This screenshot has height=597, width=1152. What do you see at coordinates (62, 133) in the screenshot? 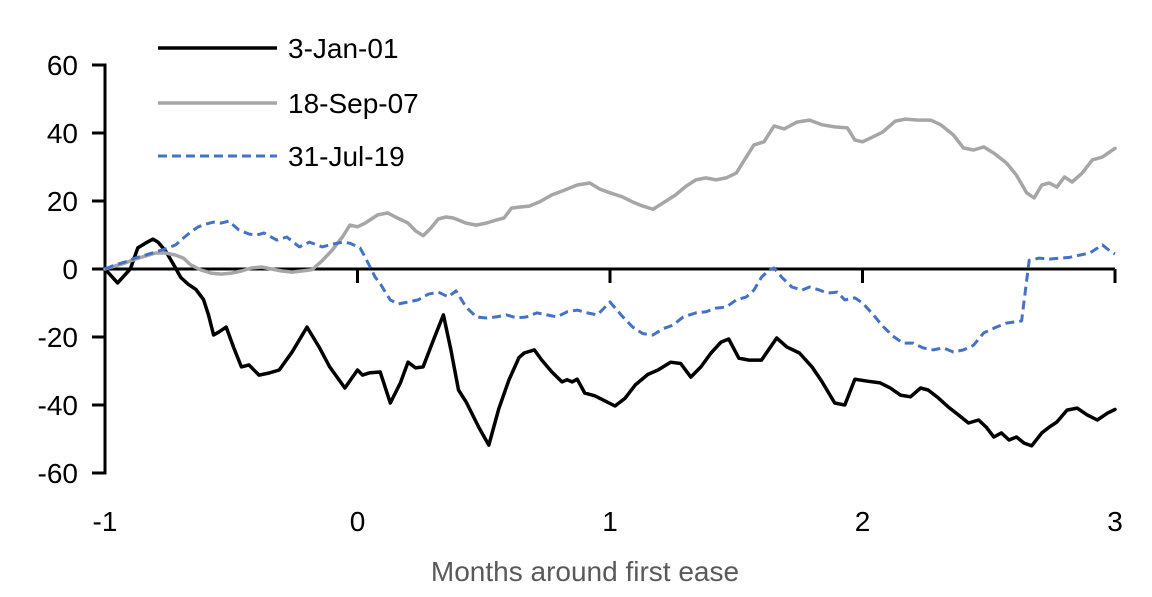
I see `y-tick-label: 40` at bounding box center [62, 133].